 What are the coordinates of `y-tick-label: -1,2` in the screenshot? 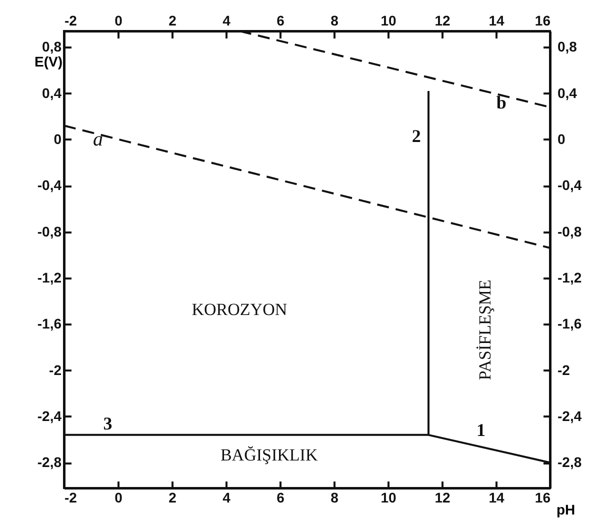 It's located at (49, 277).